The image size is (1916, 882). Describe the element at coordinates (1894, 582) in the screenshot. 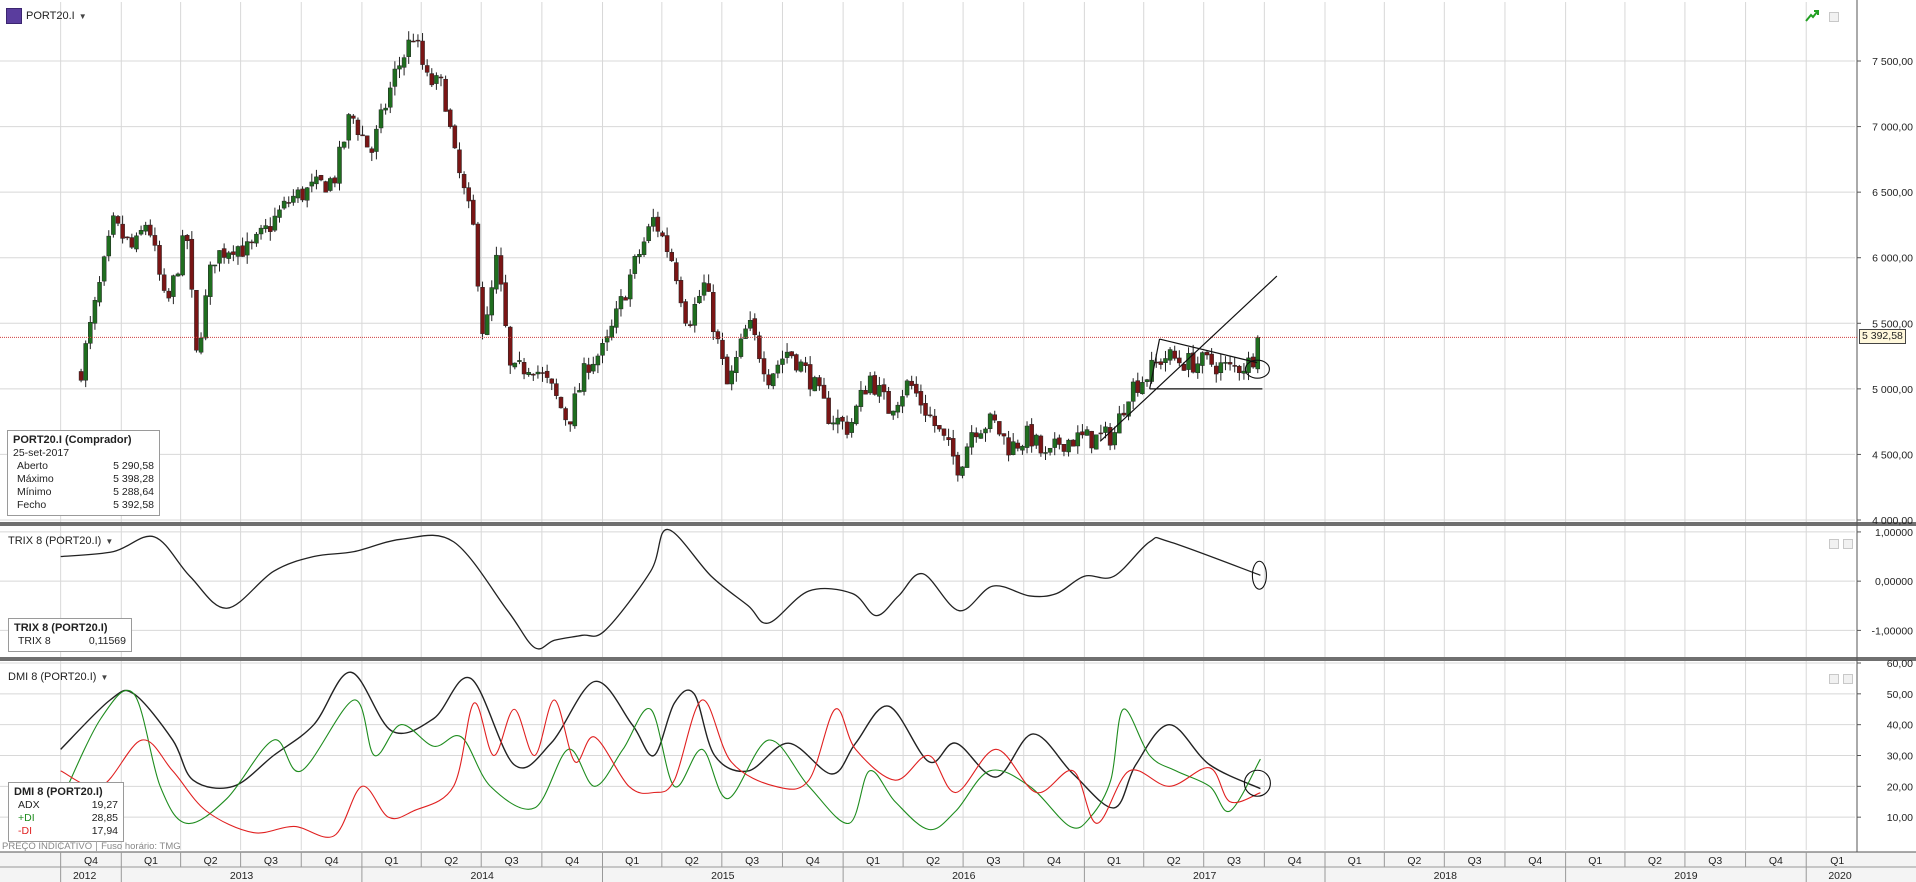

I see `y-tick-label: 0,00000` at that location.